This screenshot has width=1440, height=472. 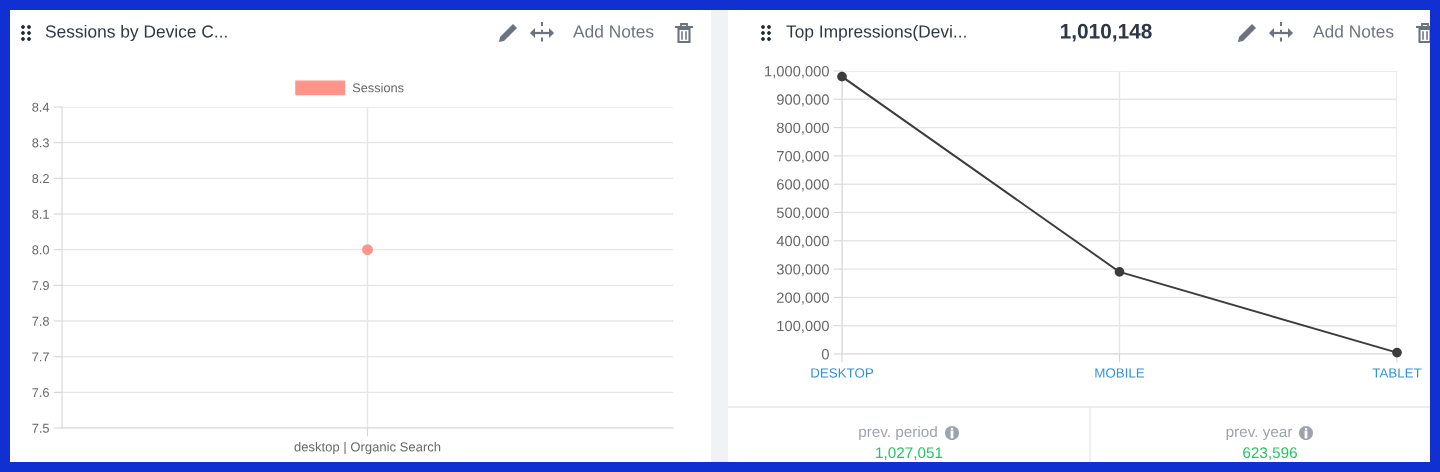 What do you see at coordinates (909, 453) in the screenshot?
I see `text: 1,027,051` at bounding box center [909, 453].